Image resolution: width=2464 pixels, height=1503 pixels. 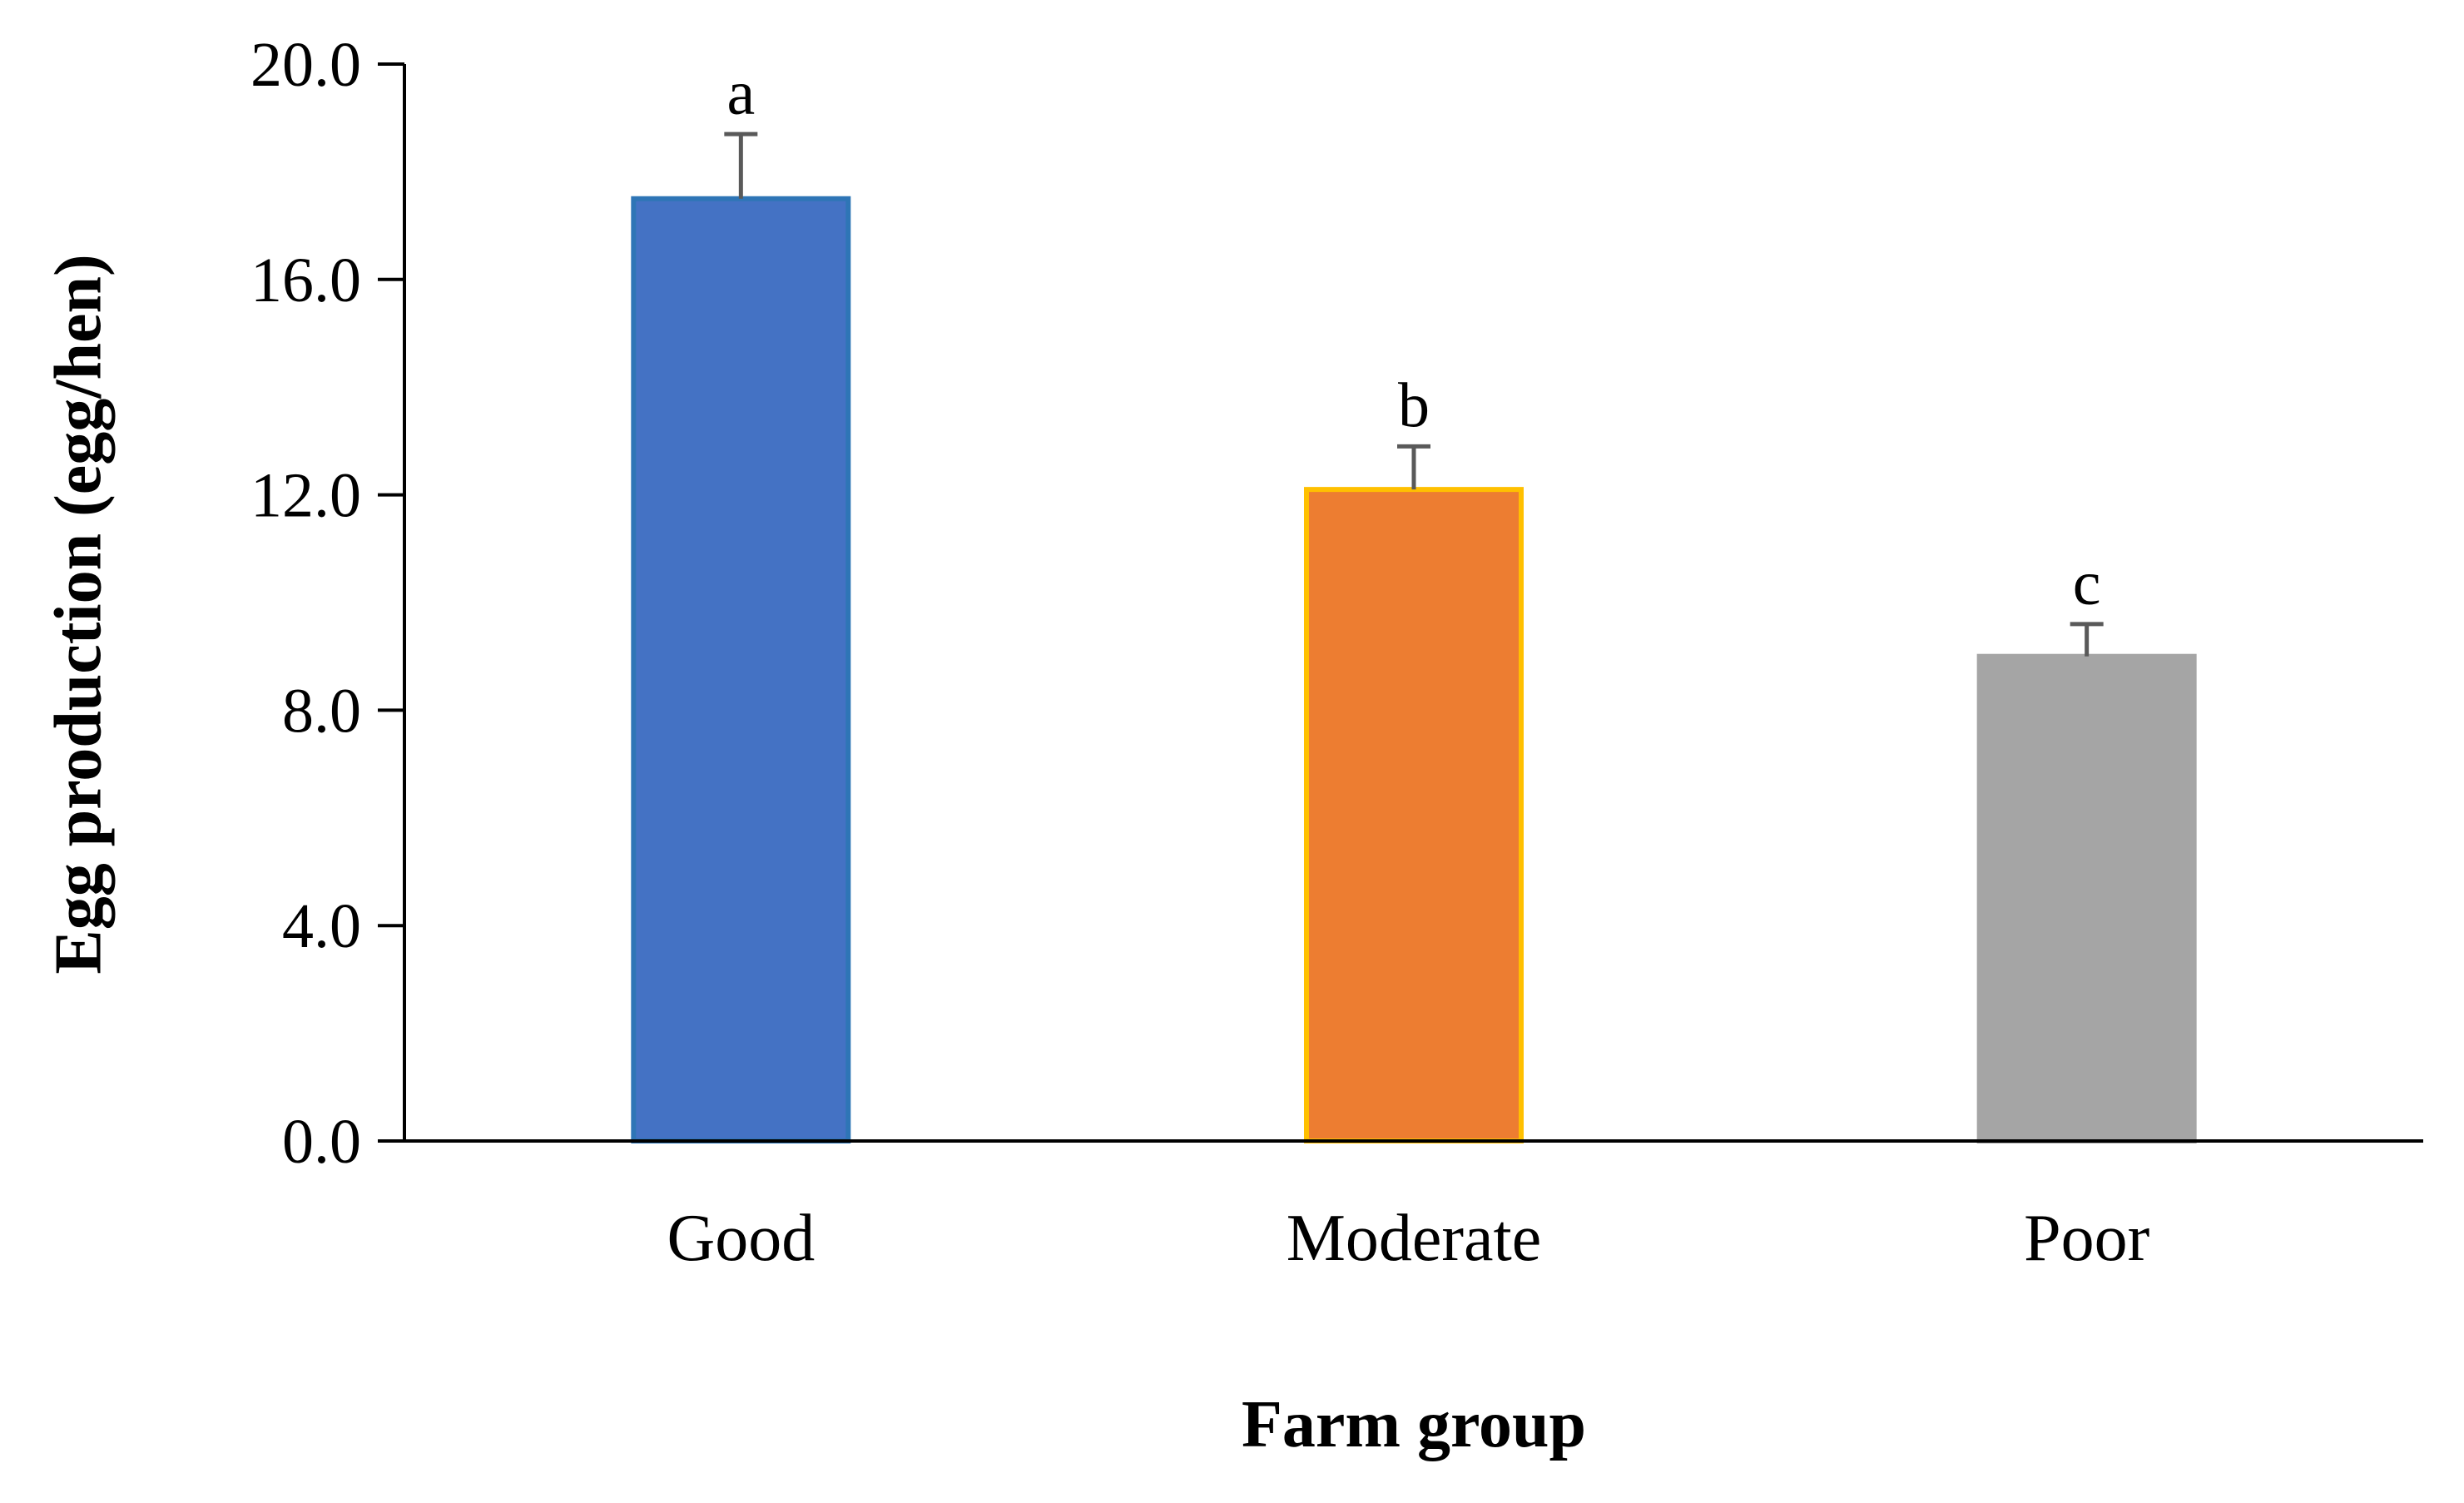 I want to click on bar-good, so click(x=741, y=669).